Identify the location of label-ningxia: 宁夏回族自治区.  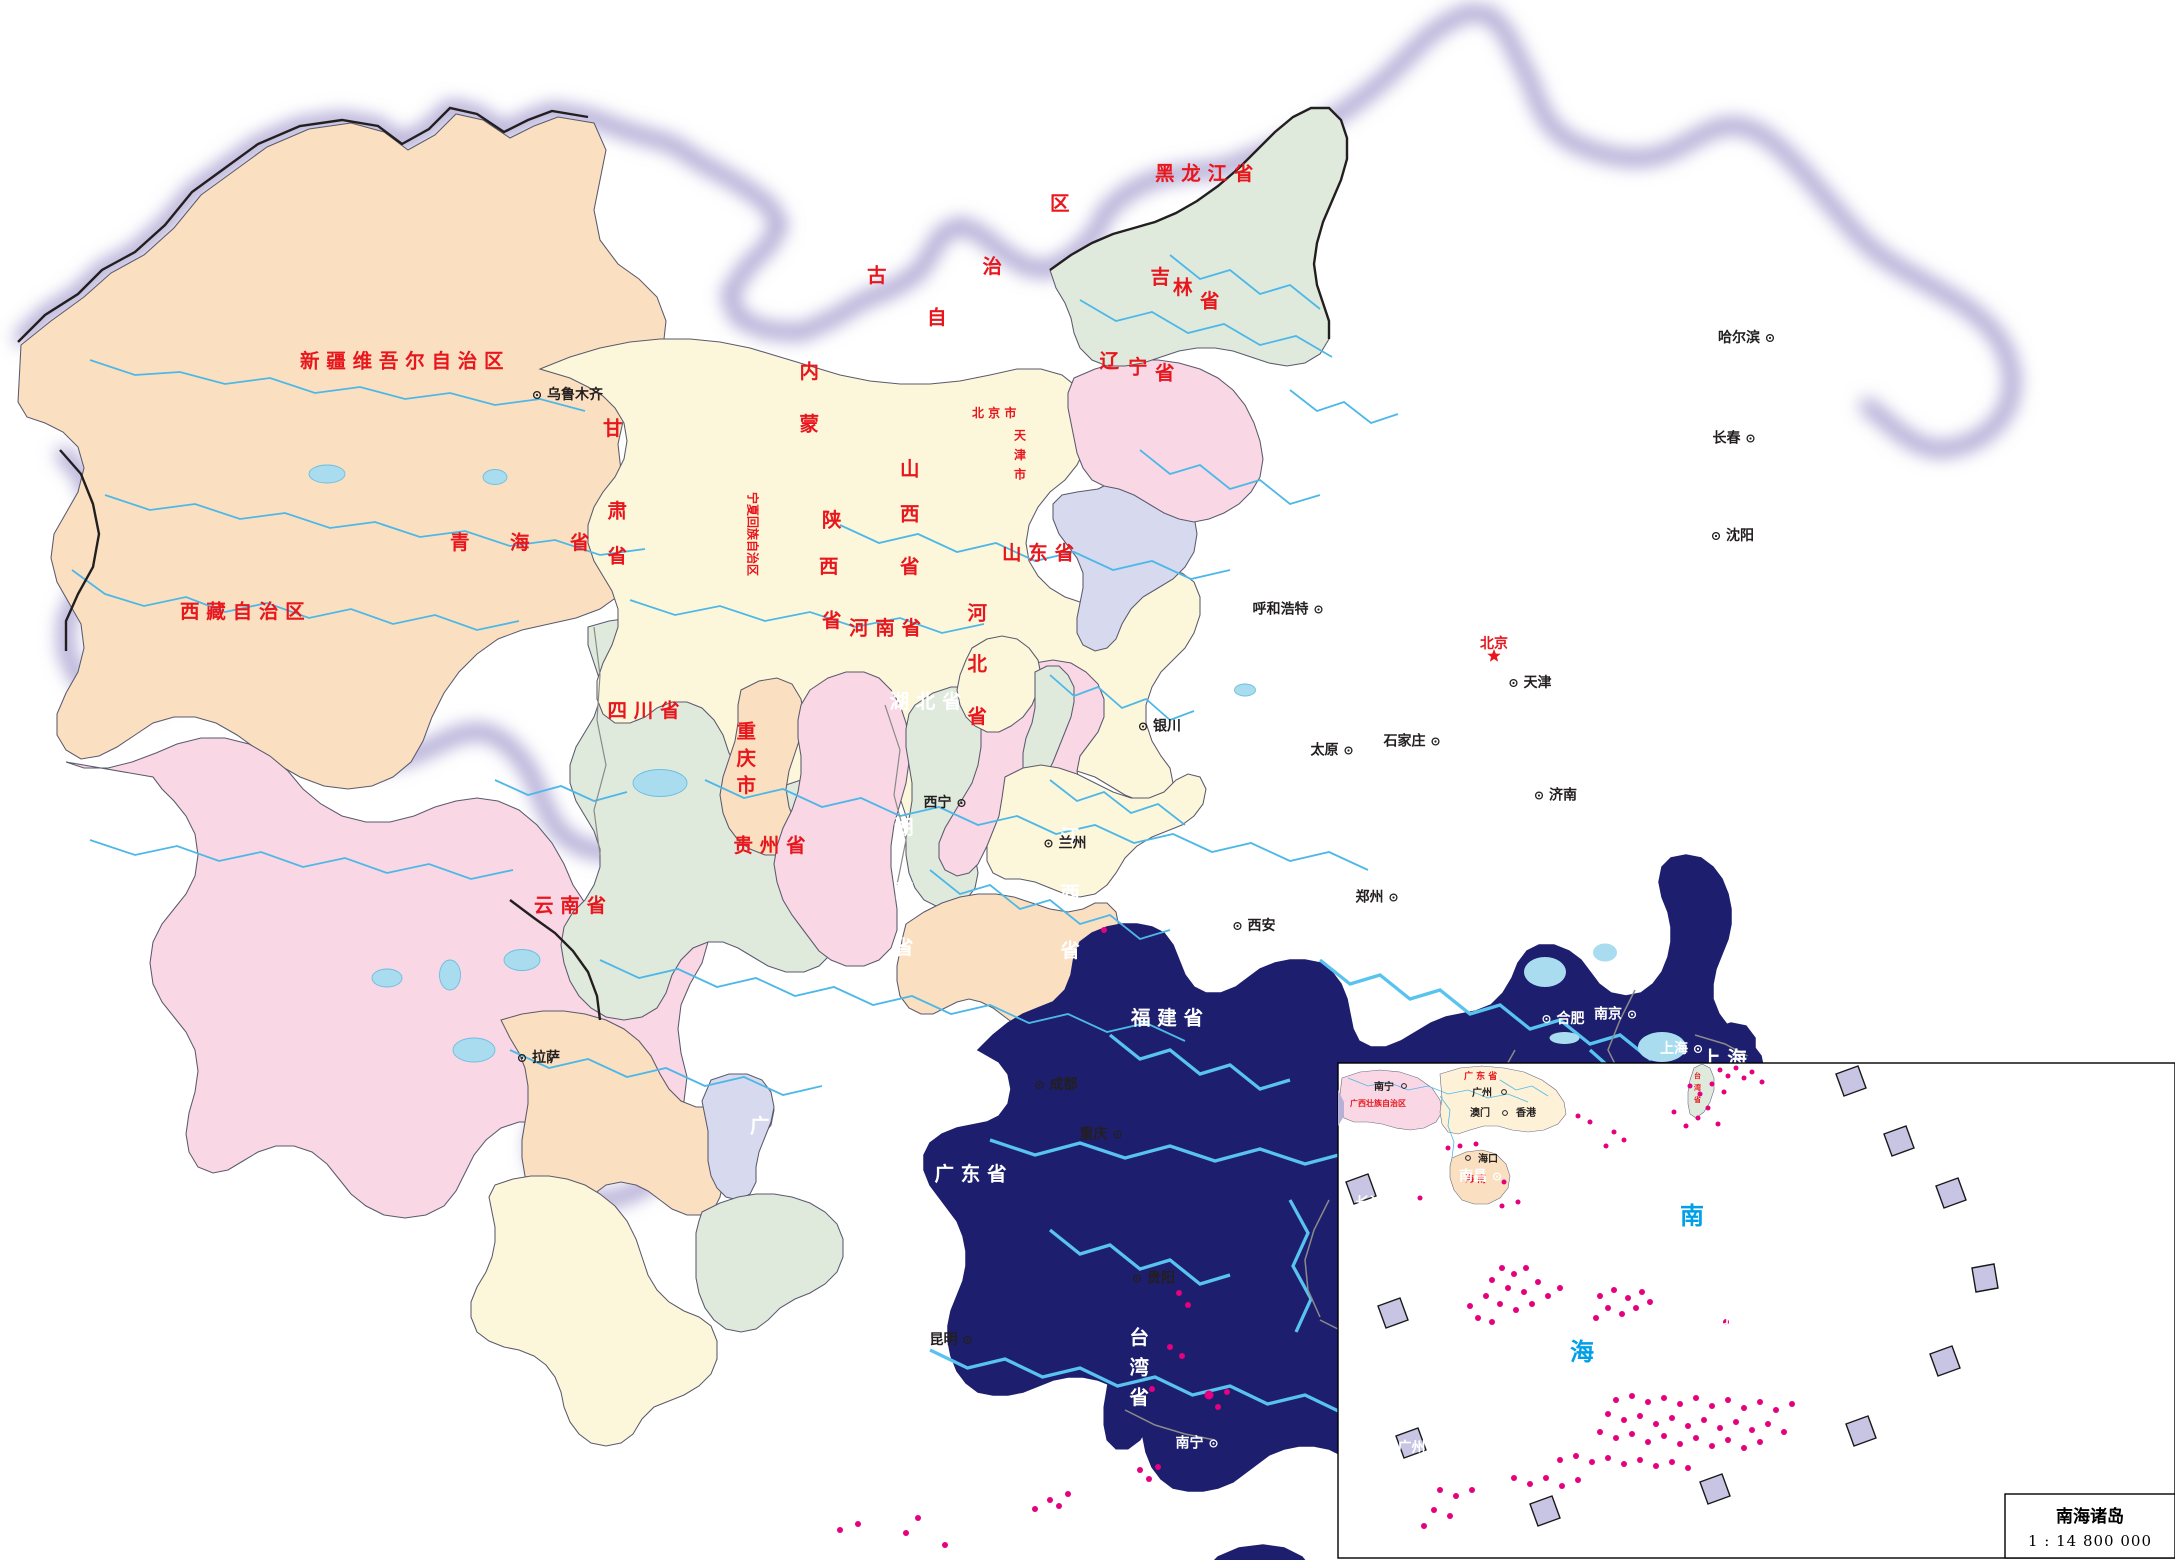
(753, 534).